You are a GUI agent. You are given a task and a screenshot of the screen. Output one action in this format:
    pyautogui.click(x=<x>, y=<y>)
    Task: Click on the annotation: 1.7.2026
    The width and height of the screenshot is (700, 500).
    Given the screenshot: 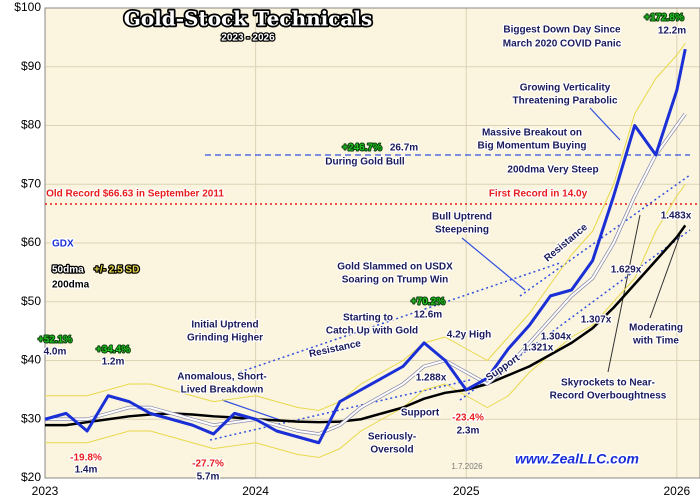 What is the action you would take?
    pyautogui.click(x=467, y=466)
    